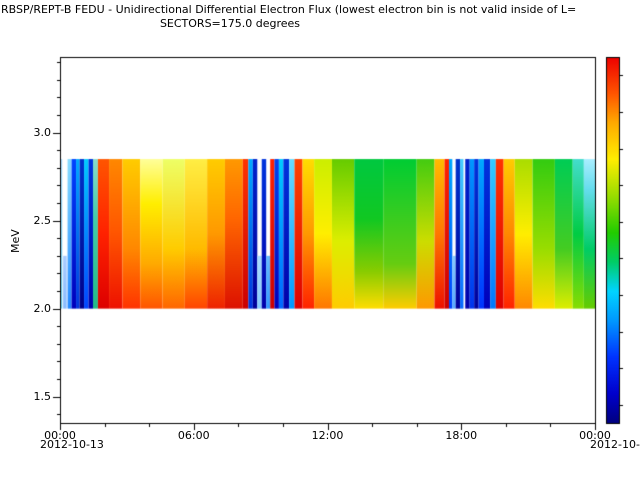 This screenshot has height=480, width=640. I want to click on y-tick-label: 2.5, so click(42, 220).